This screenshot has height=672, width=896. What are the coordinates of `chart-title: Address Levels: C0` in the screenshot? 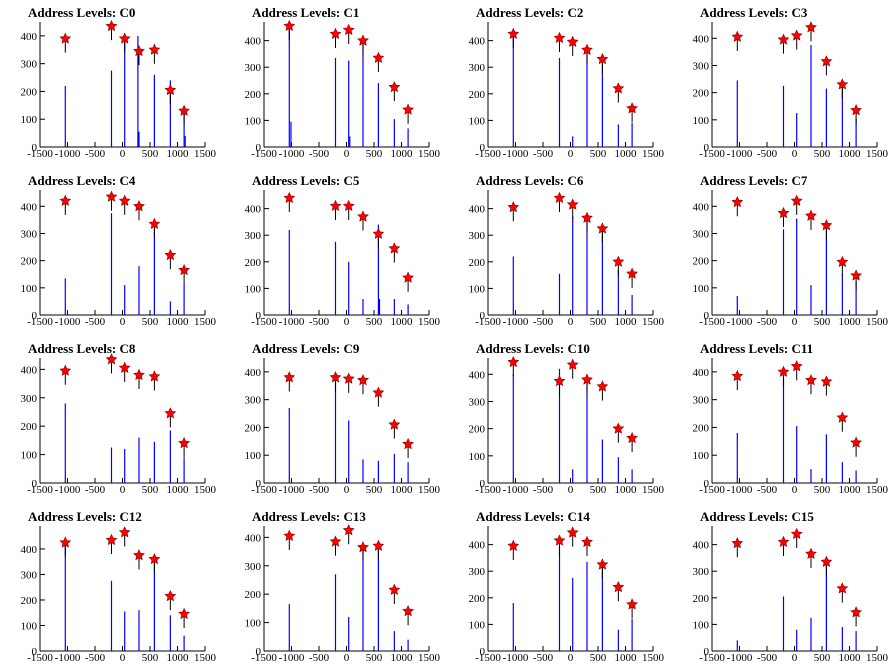 It's located at (82, 12).